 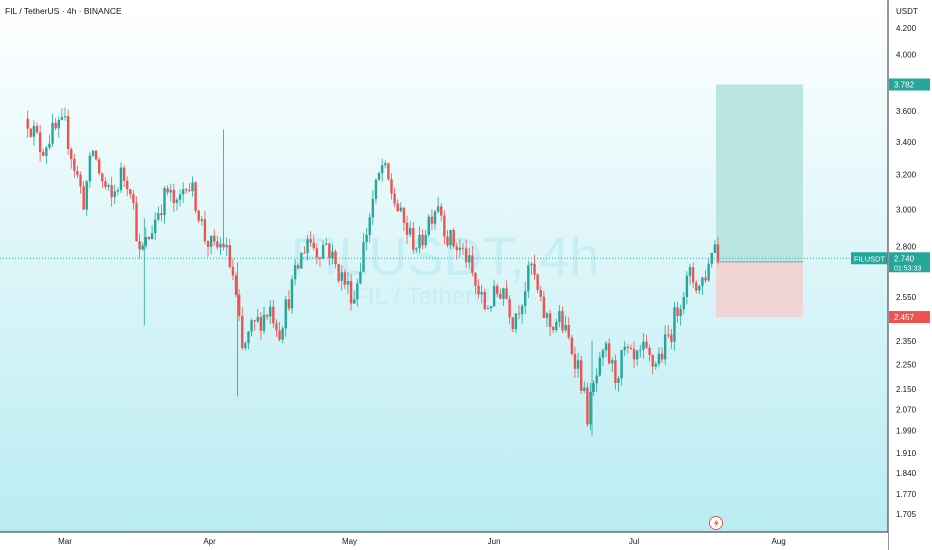 I want to click on time-axis, so click(x=444, y=541).